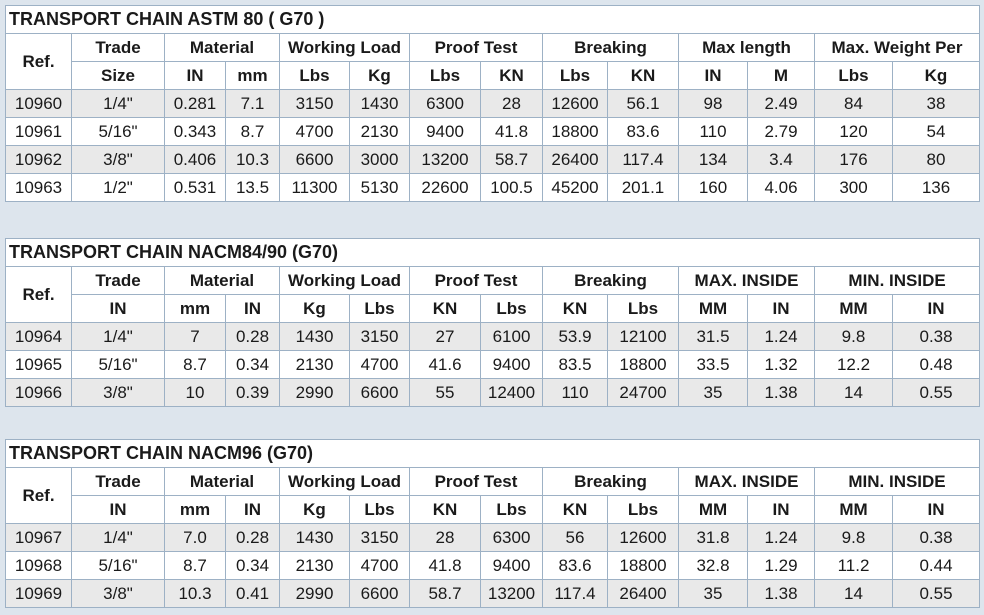 The image size is (984, 615). Describe the element at coordinates (713, 537) in the screenshot. I see `cell: 31.8` at that location.